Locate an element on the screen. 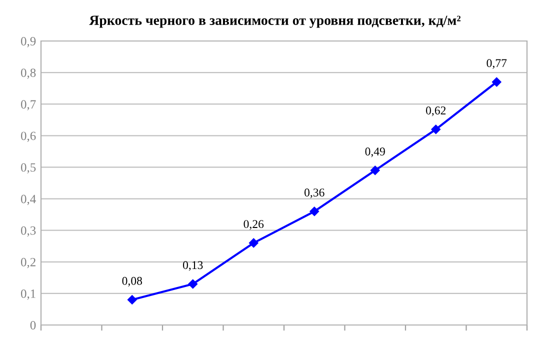  y-tick-label: 0,7 is located at coordinates (28, 105).